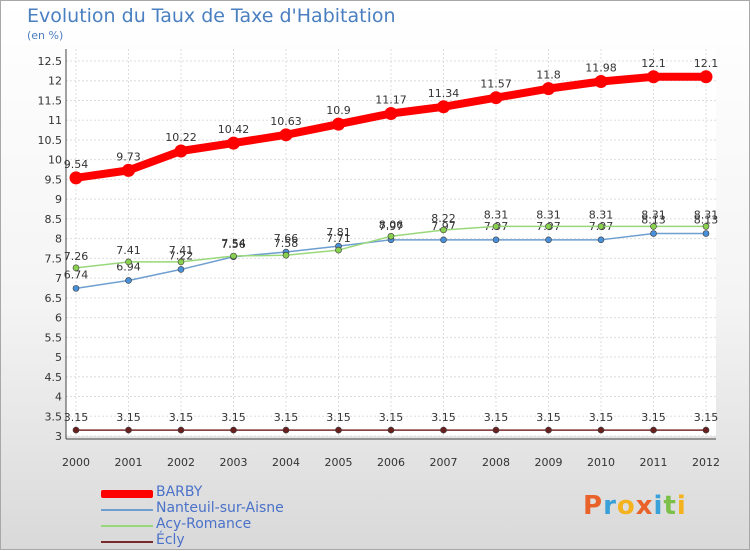  Describe the element at coordinates (76, 274) in the screenshot. I see `data-label: 6.74` at that location.